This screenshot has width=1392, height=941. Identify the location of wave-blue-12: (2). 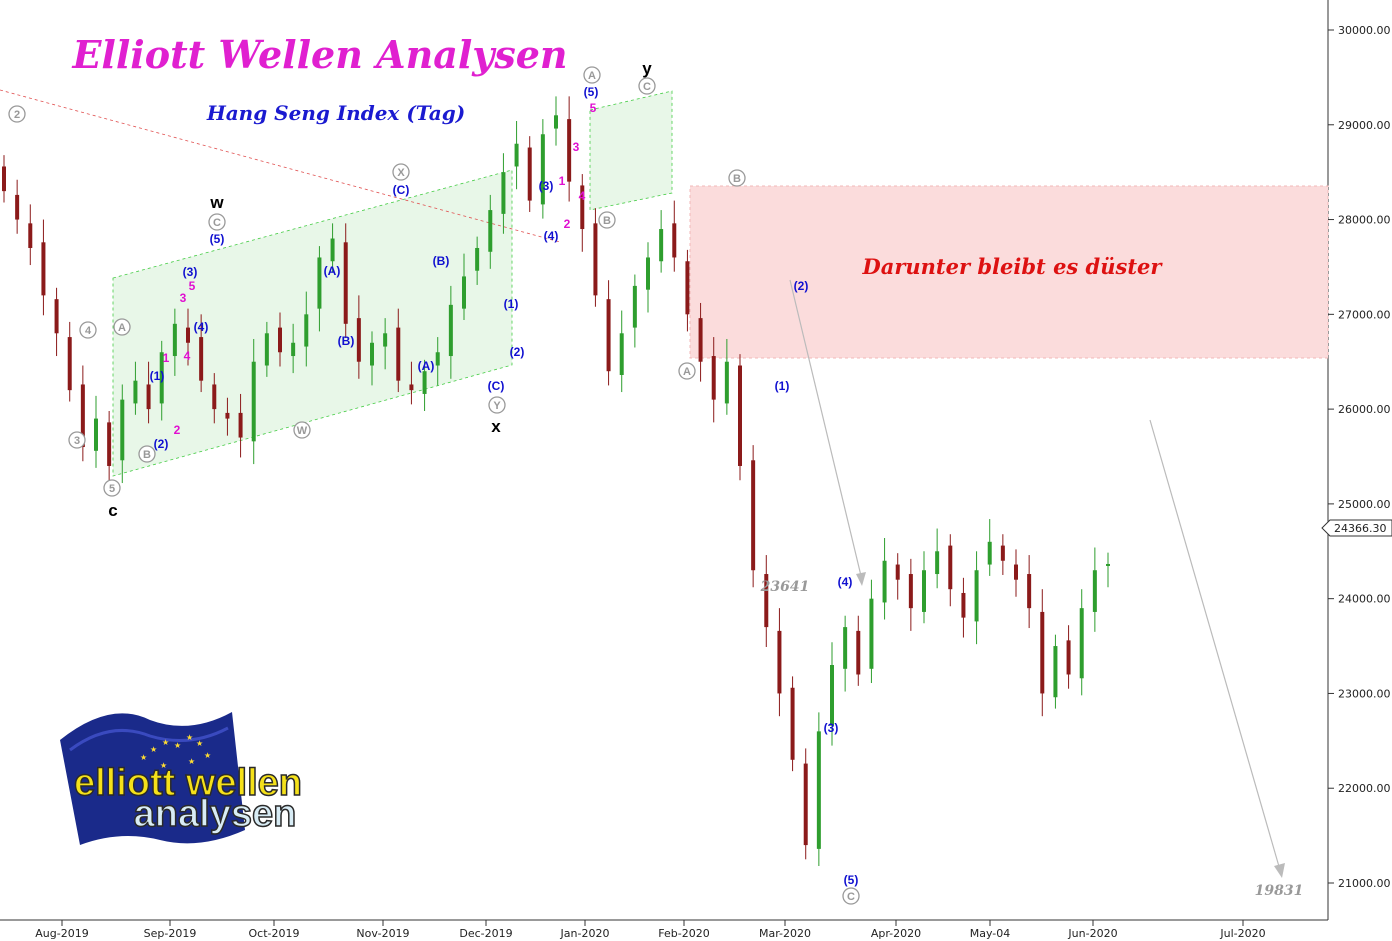
(517, 352).